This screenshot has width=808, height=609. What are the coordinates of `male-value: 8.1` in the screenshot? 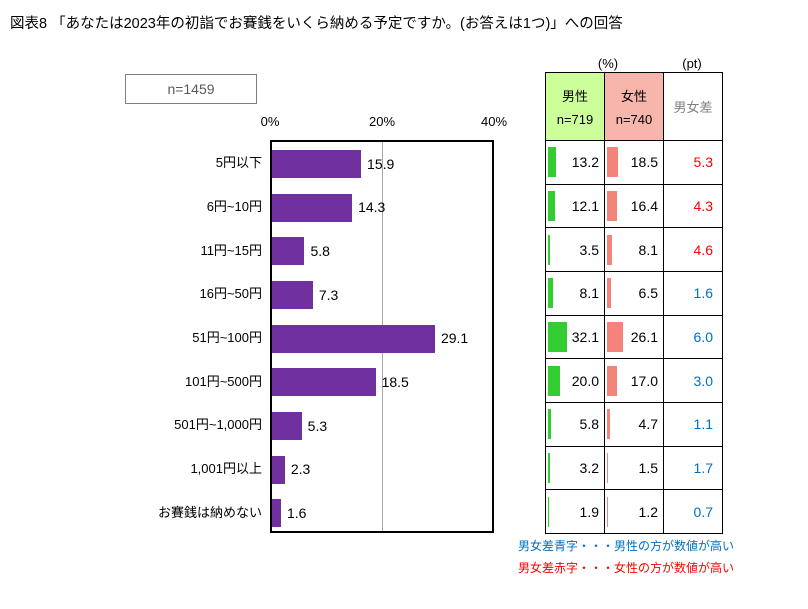 It's located at (589, 293).